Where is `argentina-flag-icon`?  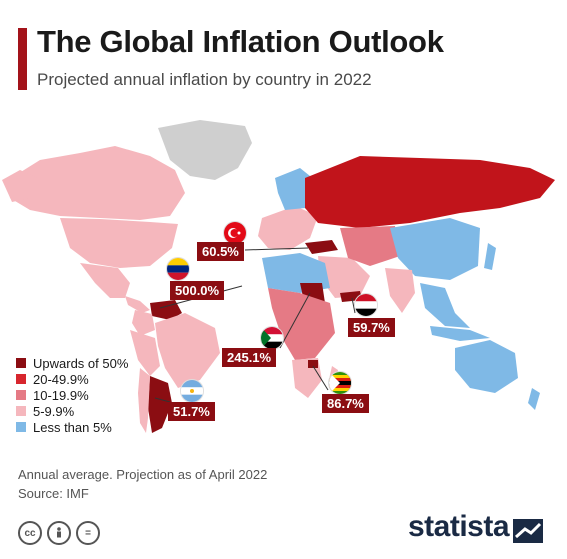
argentina-flag-icon is located at coordinates (192, 391).